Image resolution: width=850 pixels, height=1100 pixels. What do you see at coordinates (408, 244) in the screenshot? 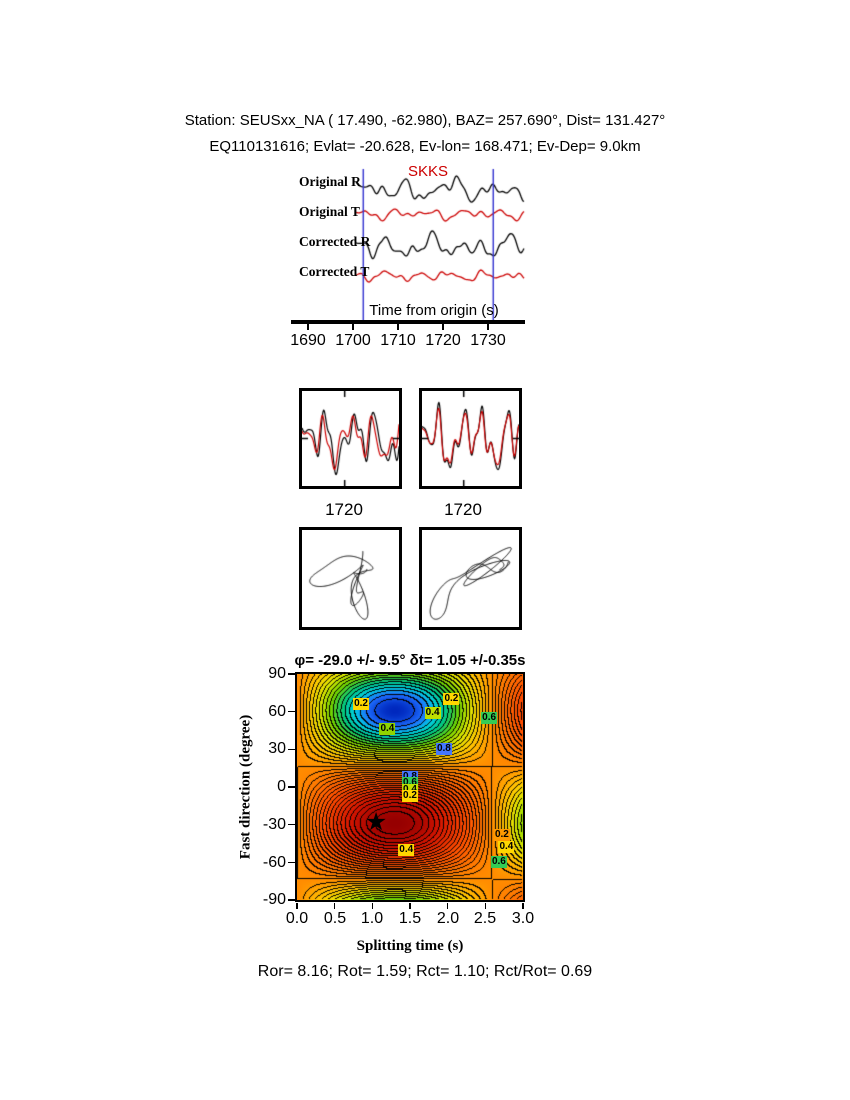
I see `seismogram-traces-canvas` at bounding box center [408, 244].